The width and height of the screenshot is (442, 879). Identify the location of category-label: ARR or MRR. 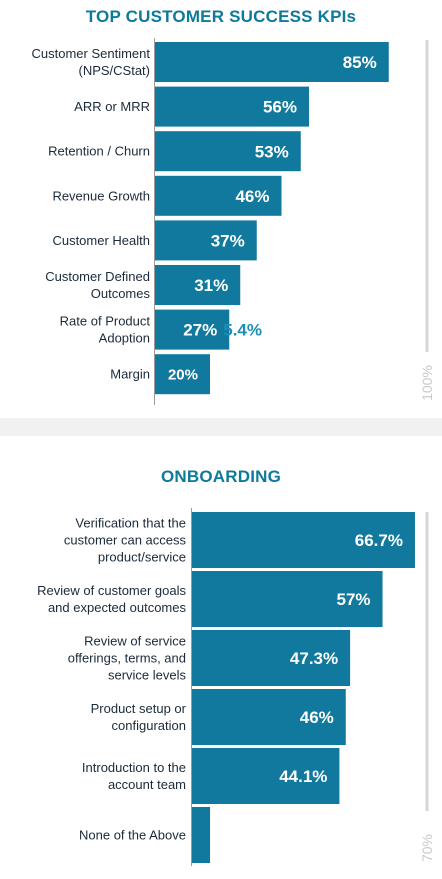
(112, 106).